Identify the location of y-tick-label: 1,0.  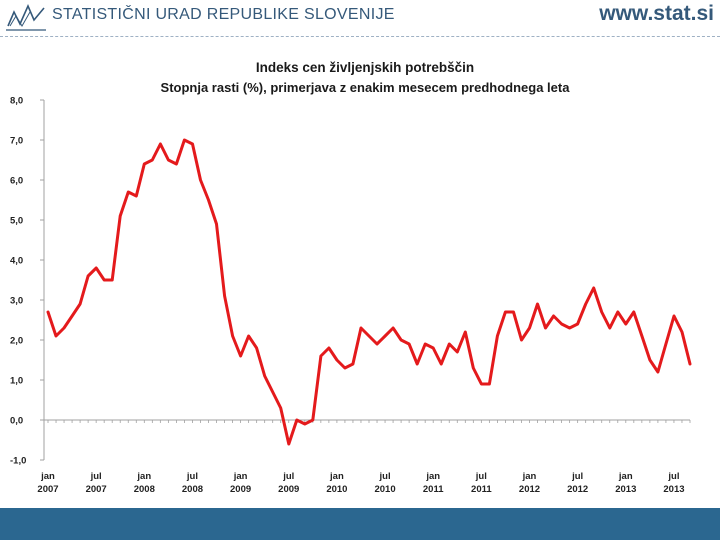
(16, 381).